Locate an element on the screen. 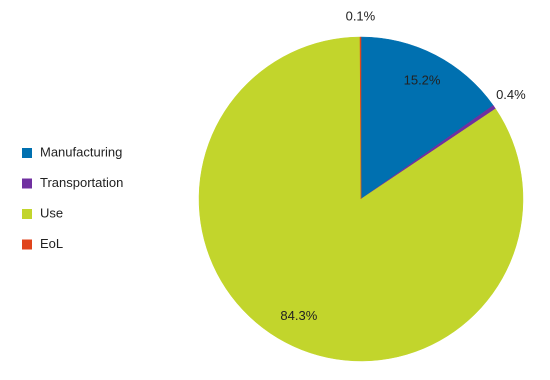 Image resolution: width=550 pixels, height=380 pixels. legend-label: Use is located at coordinates (51, 212).